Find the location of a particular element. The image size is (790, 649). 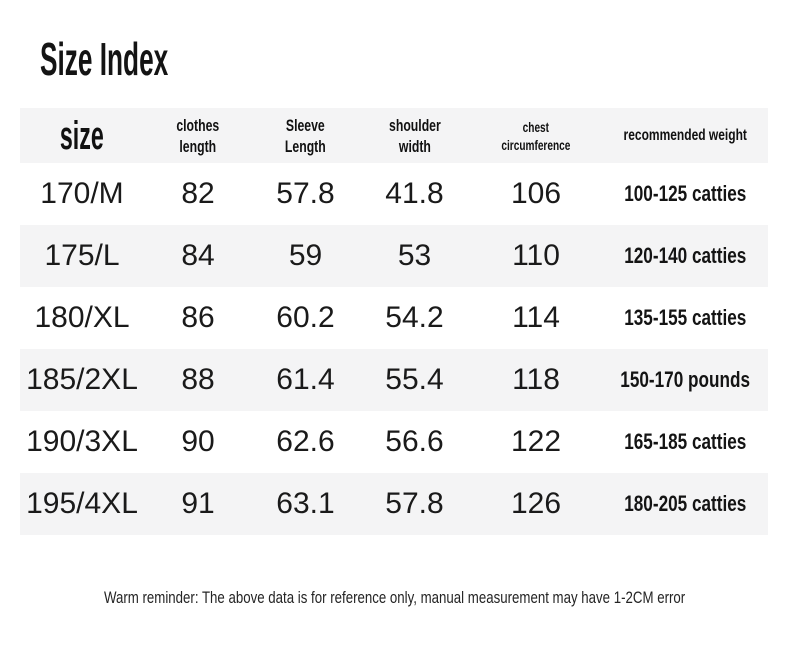

column-header-recommended-weight: recommended weight is located at coordinates (685, 135).